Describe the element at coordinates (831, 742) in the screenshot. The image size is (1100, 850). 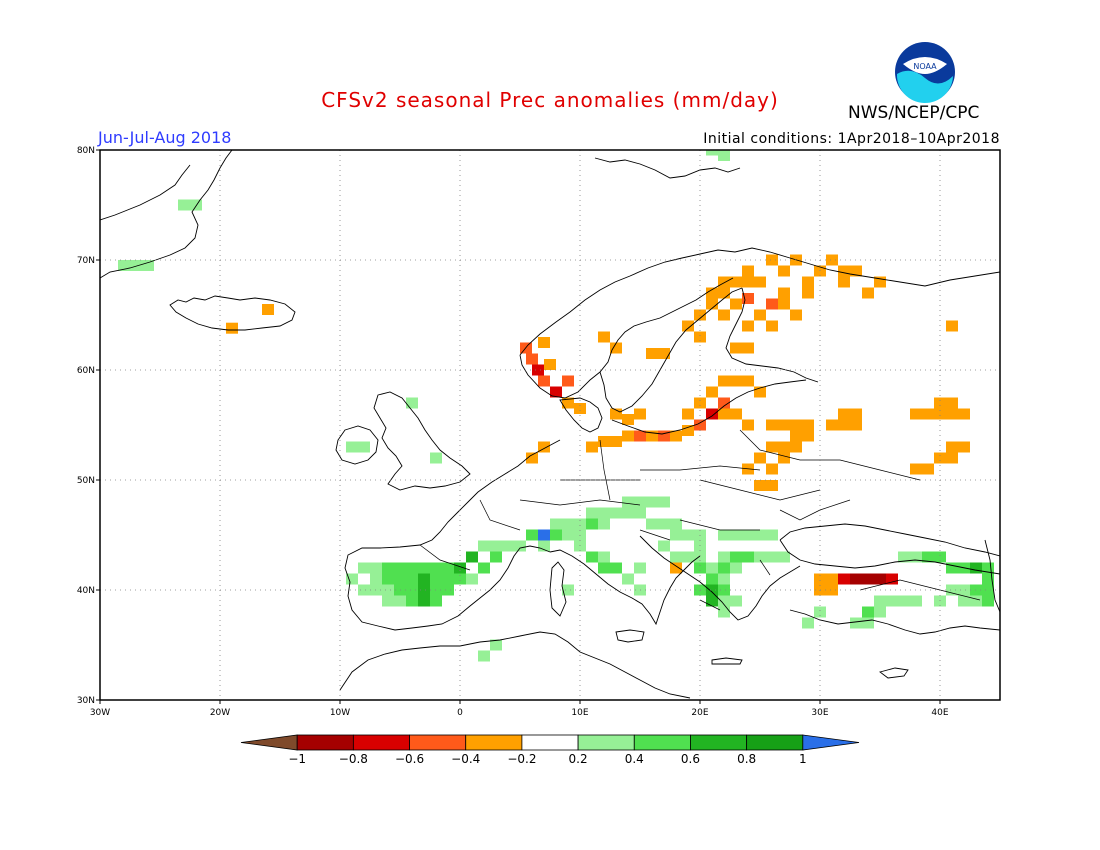
I see `colorbar-arrow-high` at that location.